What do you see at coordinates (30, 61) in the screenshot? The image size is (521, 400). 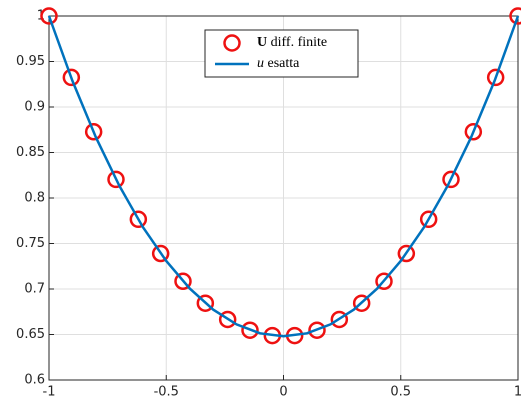 I see `y-tick-label: 0.95` at bounding box center [30, 61].